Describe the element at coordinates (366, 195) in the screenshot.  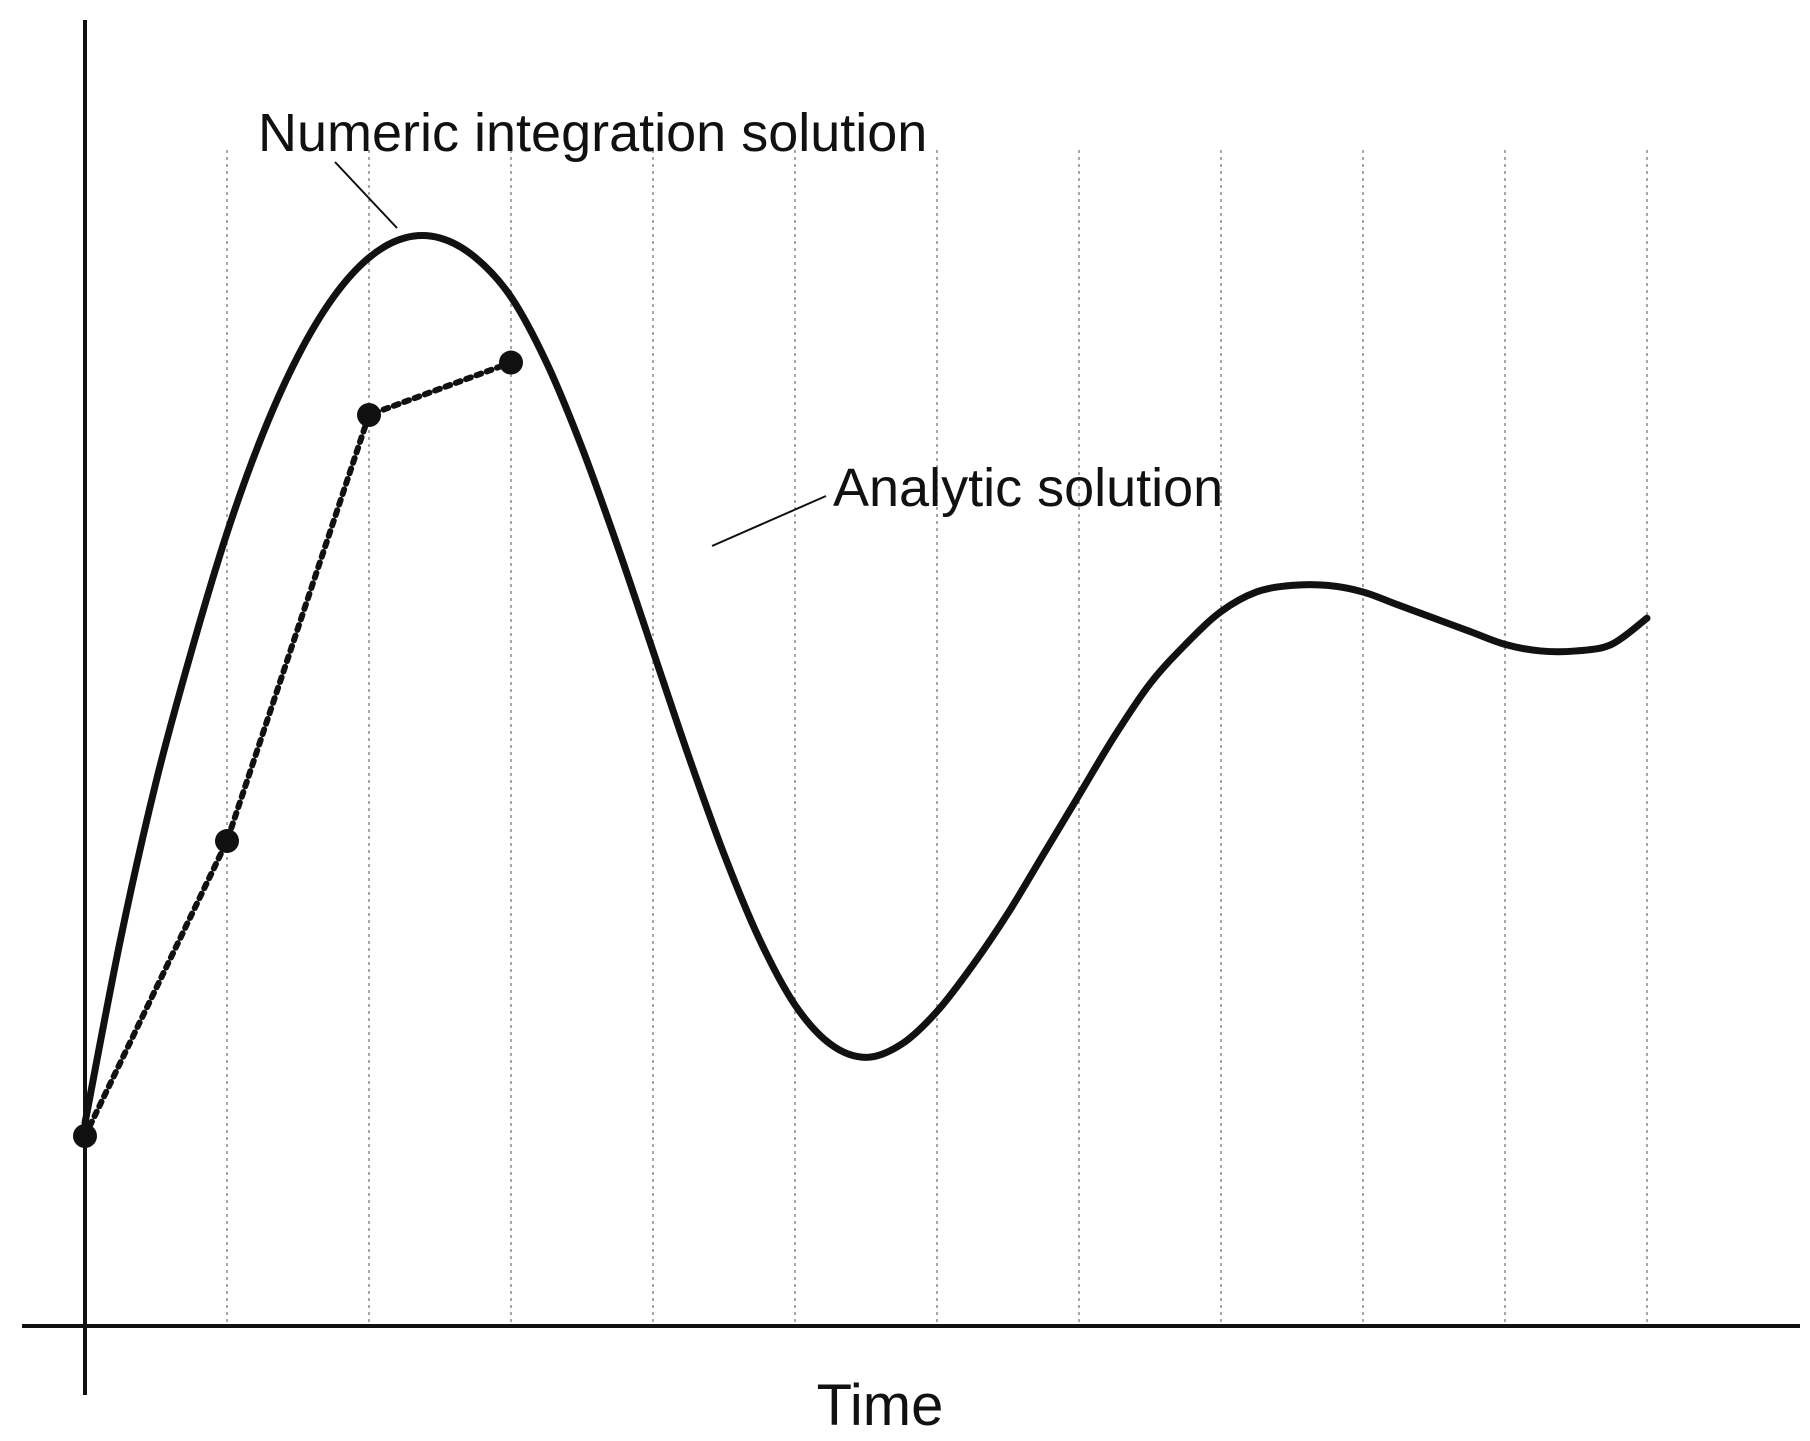
I see `numeric-leader-line` at that location.